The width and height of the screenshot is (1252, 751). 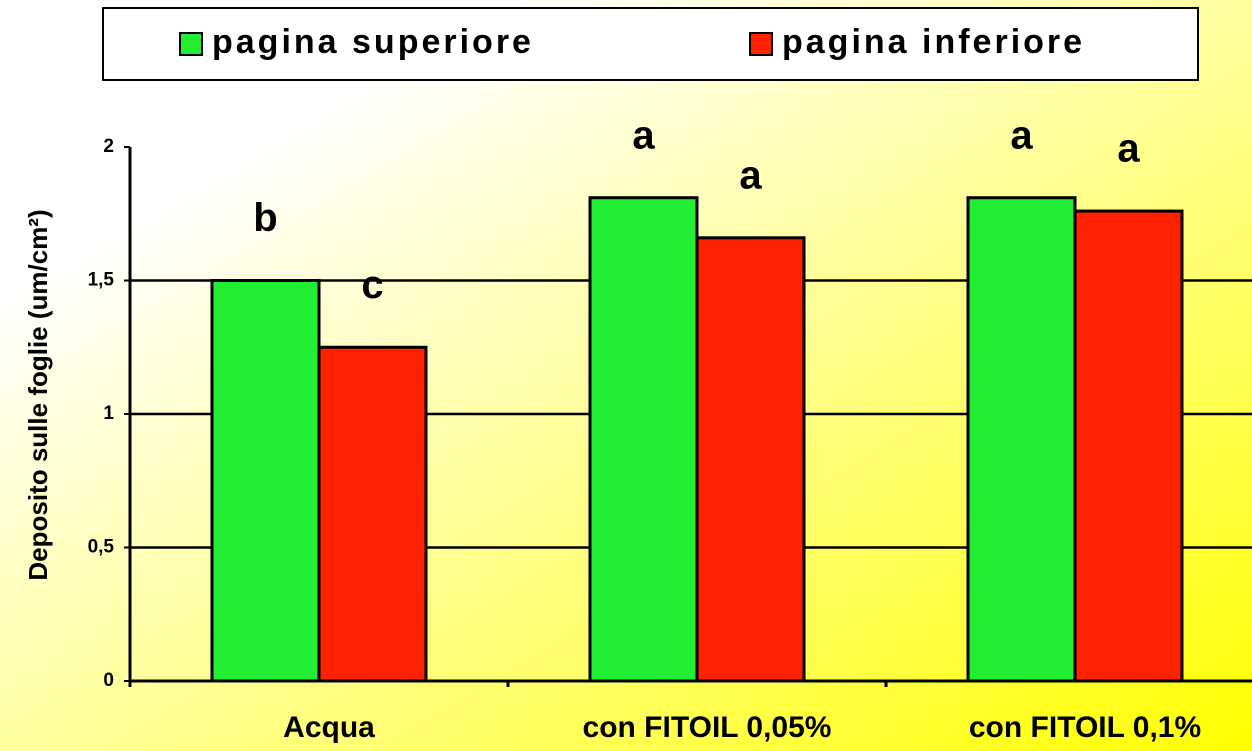 What do you see at coordinates (373, 42) in the screenshot?
I see `legend-label: pagina superiore` at bounding box center [373, 42].